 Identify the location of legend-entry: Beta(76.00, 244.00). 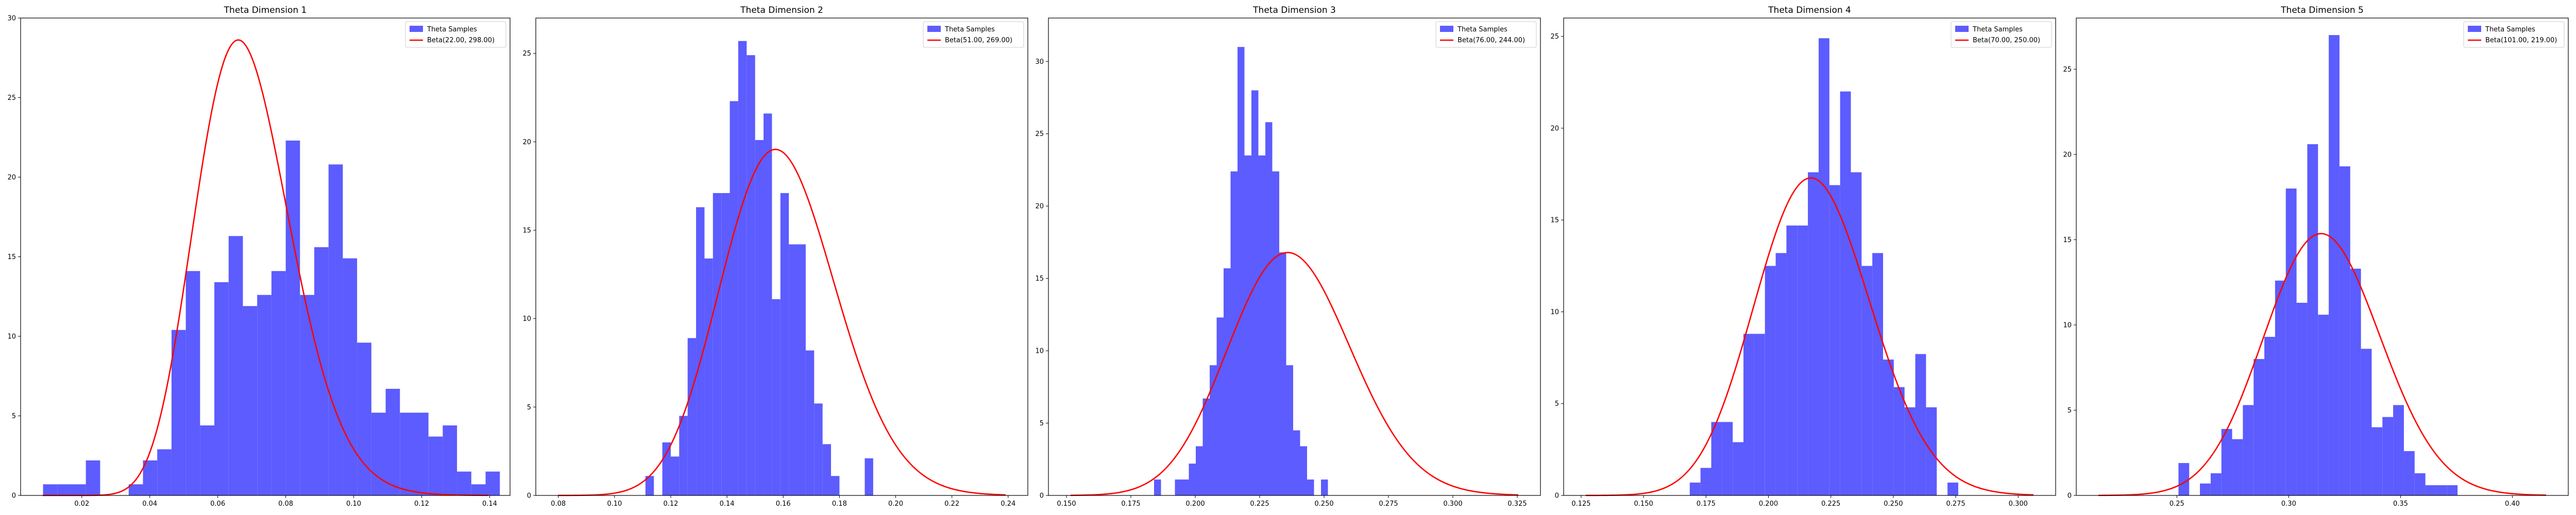
(1491, 41).